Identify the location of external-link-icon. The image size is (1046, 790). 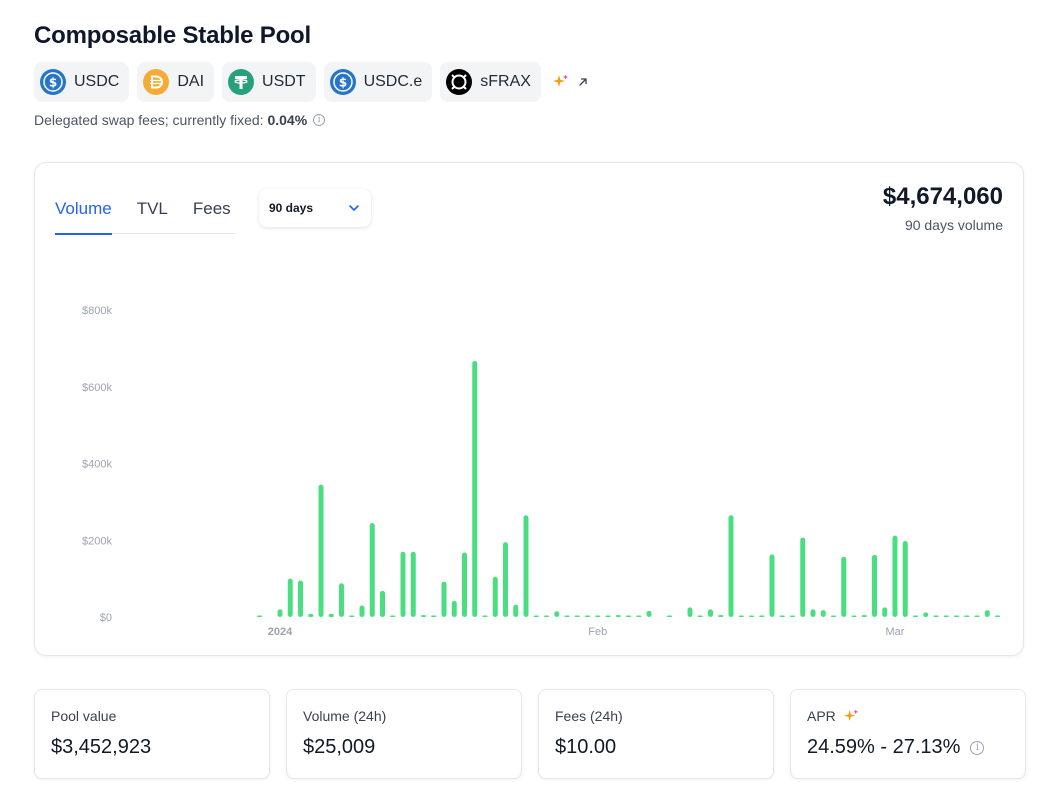
(583, 82).